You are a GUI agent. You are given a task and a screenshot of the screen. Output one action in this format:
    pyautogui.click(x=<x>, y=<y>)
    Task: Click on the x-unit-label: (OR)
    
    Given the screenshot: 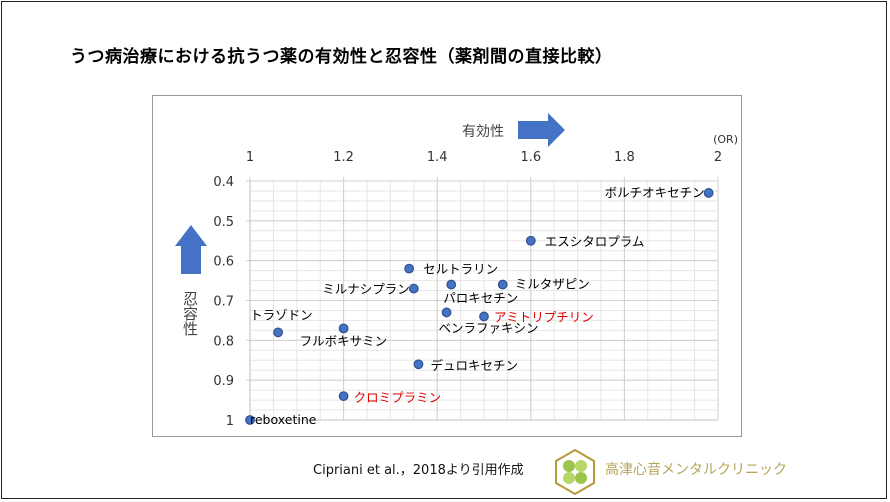 What is the action you would take?
    pyautogui.click(x=725, y=139)
    